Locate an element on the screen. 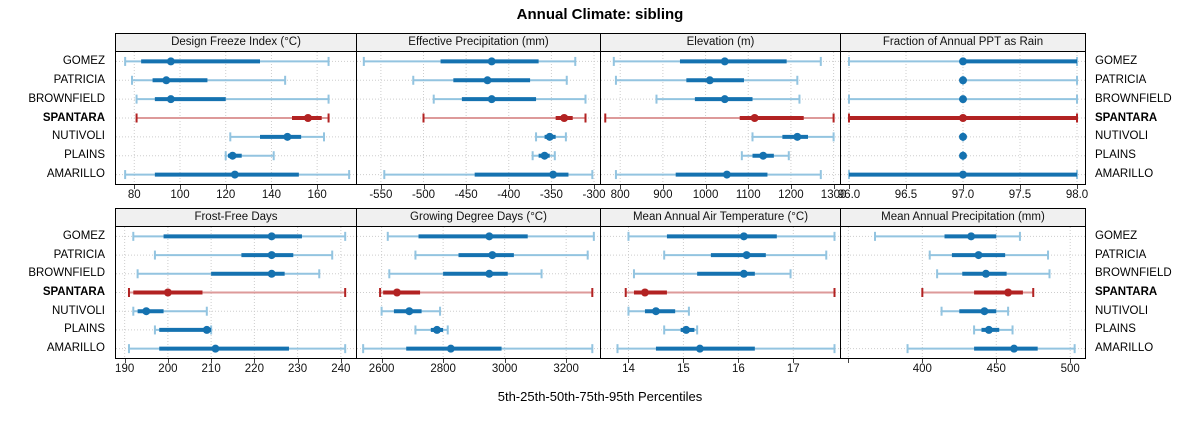 The width and height of the screenshot is (1200, 425). tick-label: 3200 is located at coordinates (566, 369).